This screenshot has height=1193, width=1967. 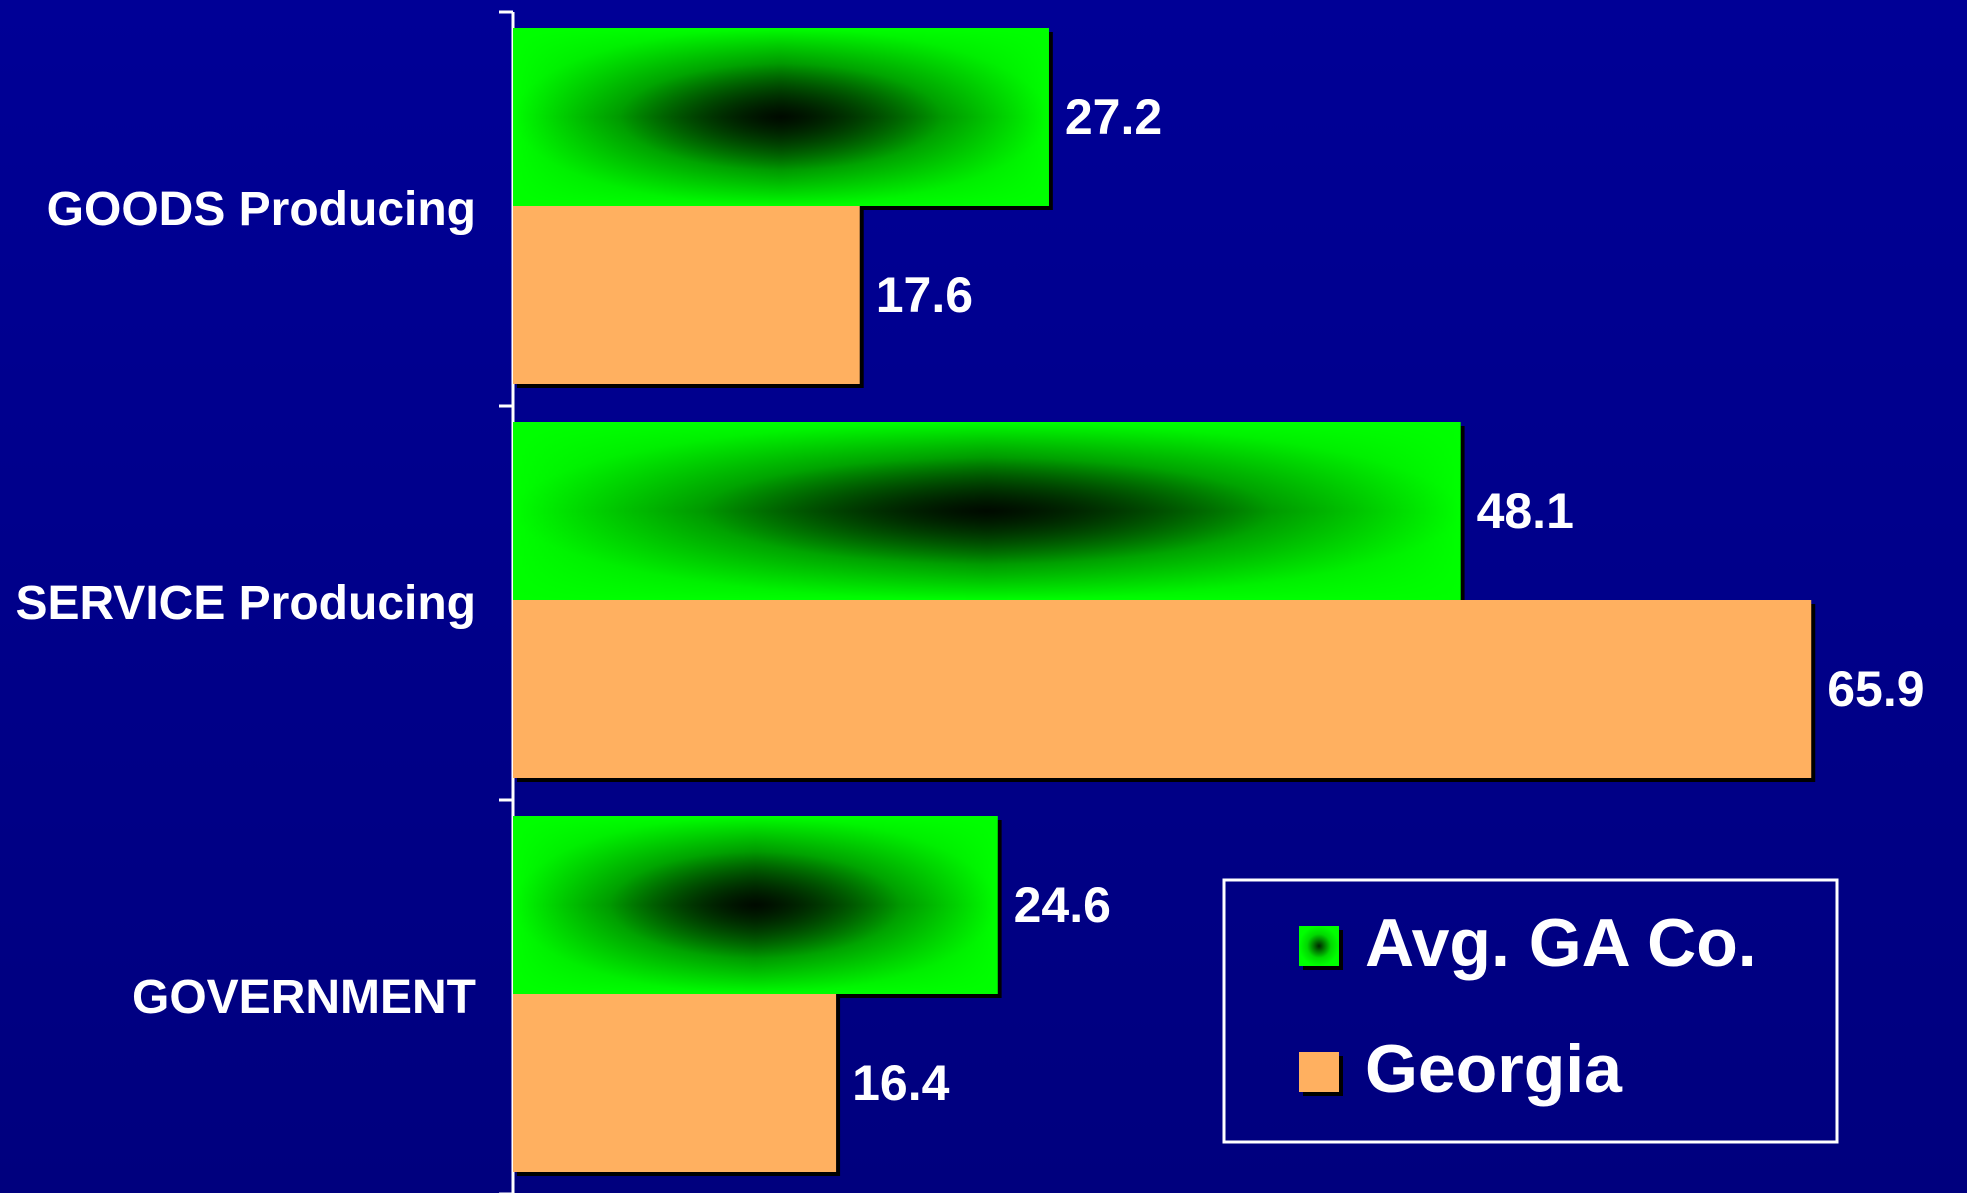 I want to click on legend: Avg. GA Co. Georgia, so click(x=1530, y=1011).